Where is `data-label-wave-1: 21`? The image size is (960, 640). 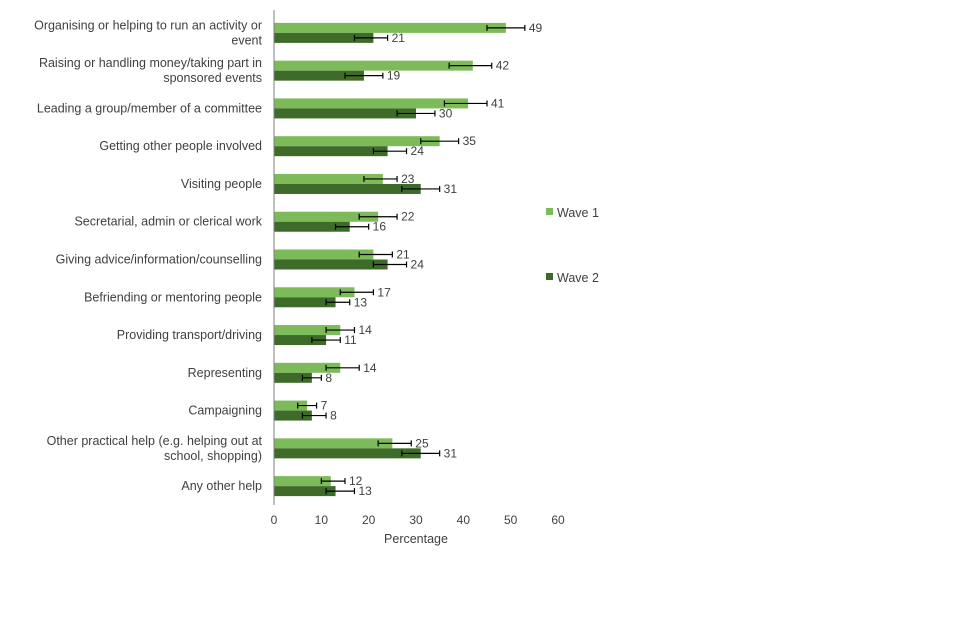 data-label-wave-1: 21 is located at coordinates (403, 255).